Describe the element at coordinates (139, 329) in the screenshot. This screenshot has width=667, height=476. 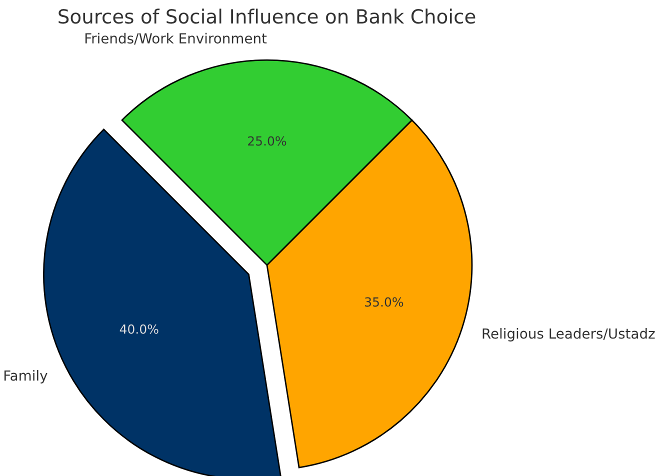
I see `data-label: 40.0%` at that location.